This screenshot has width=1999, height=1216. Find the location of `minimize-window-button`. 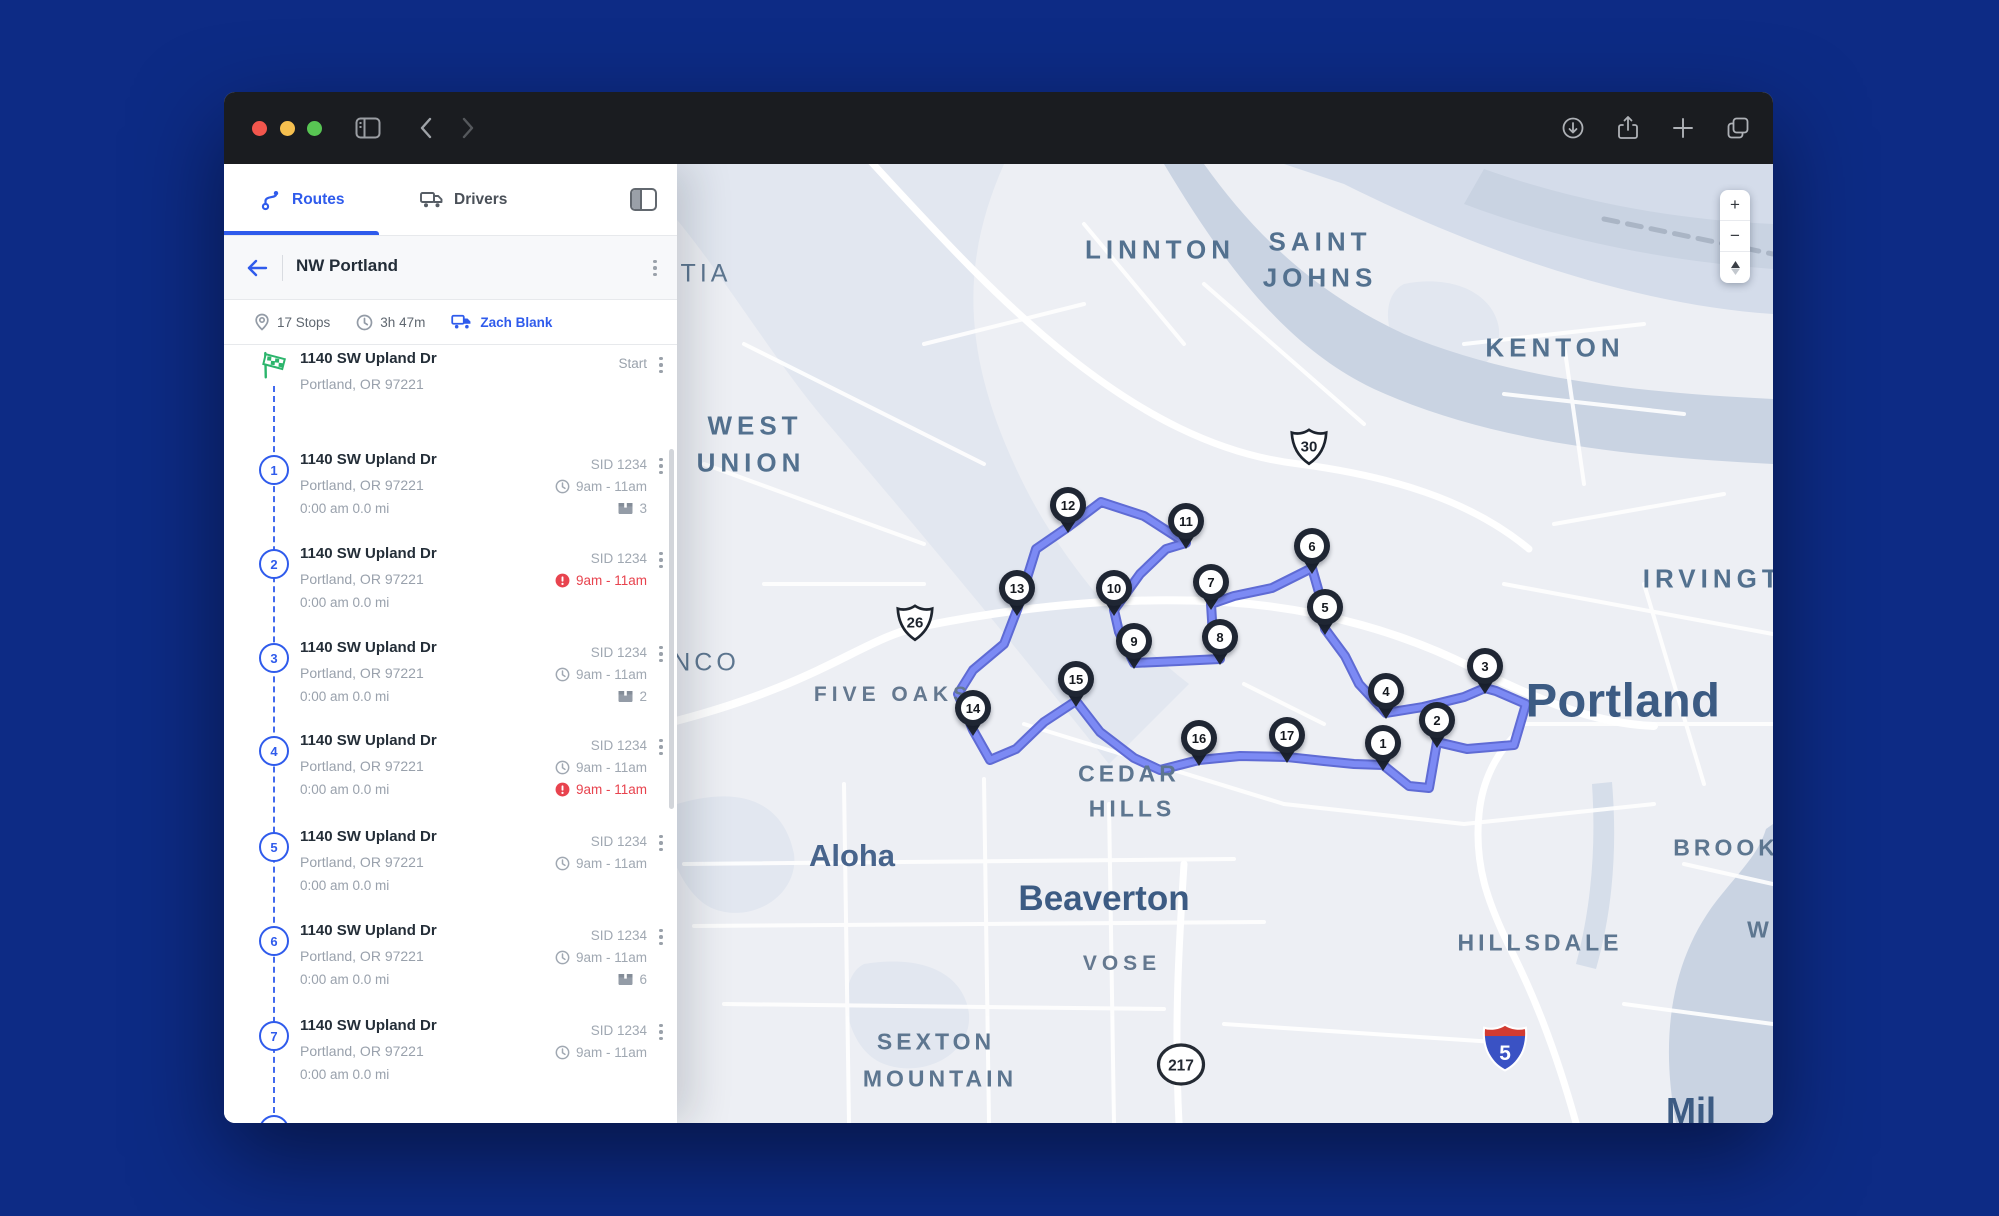

minimize-window-button is located at coordinates (287, 128).